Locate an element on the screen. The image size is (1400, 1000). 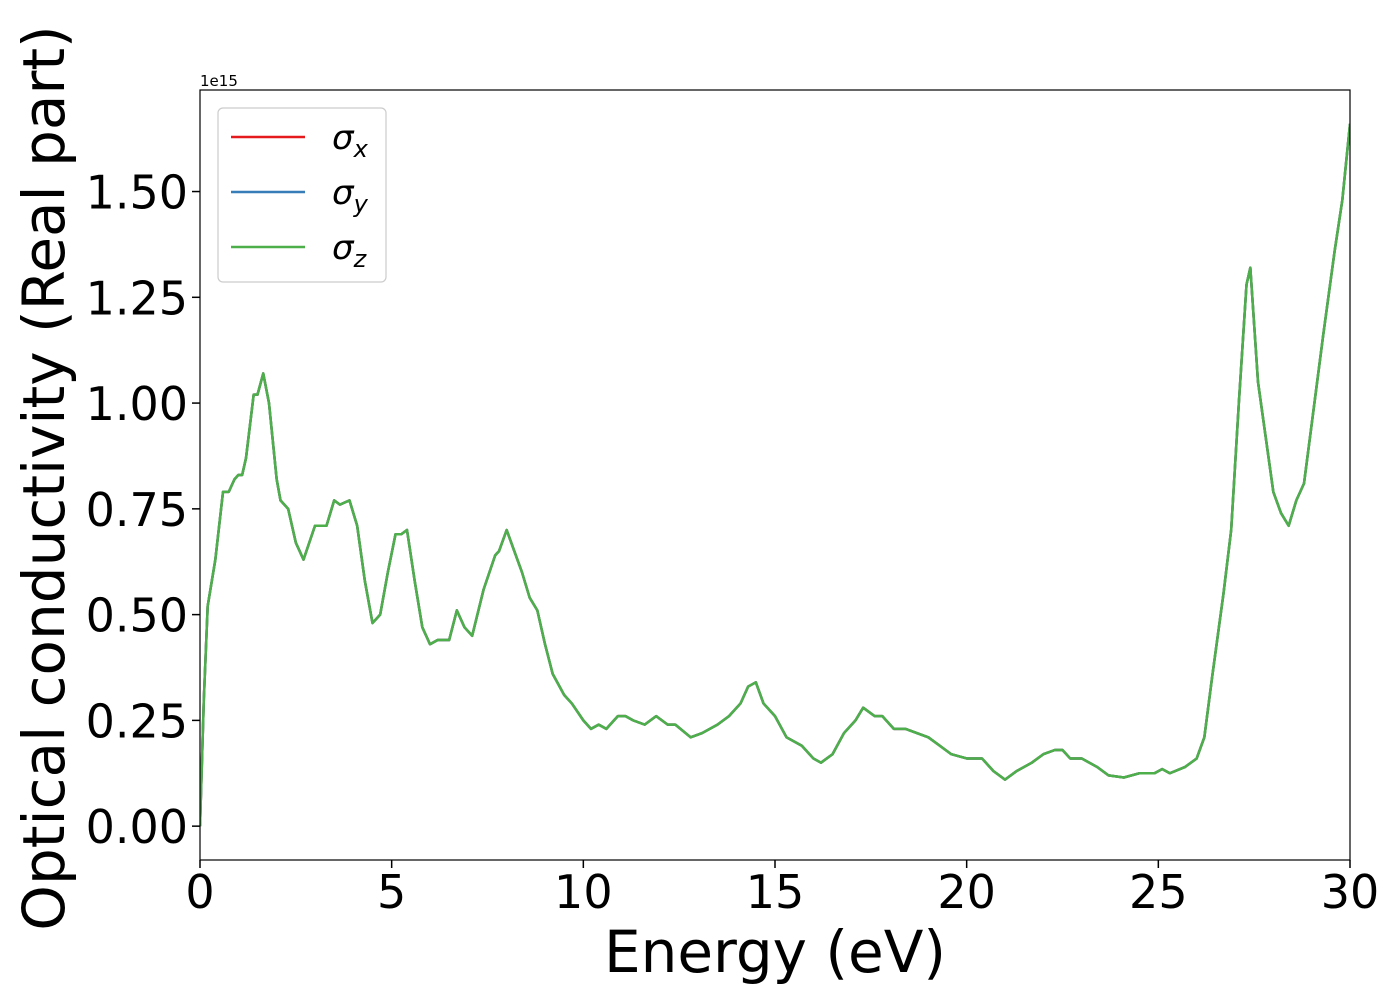
y-tick-label: 0.25 is located at coordinates (137, 721).